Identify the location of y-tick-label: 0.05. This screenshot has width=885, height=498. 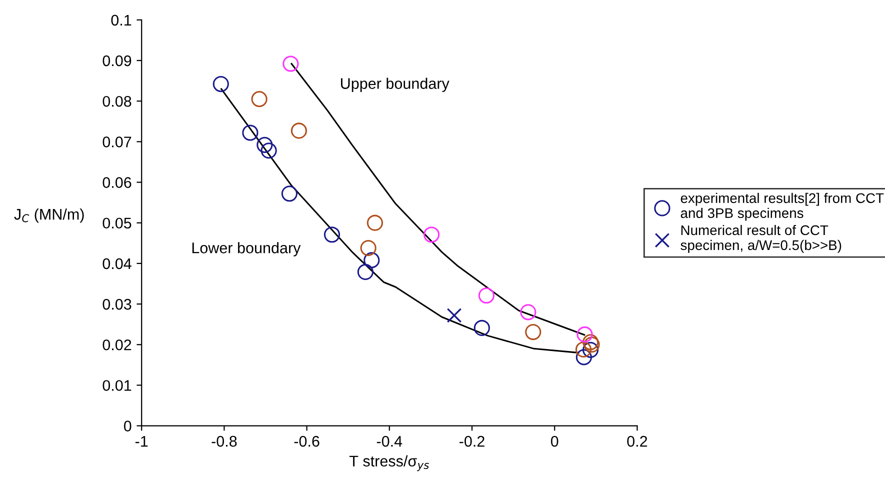
(117, 223).